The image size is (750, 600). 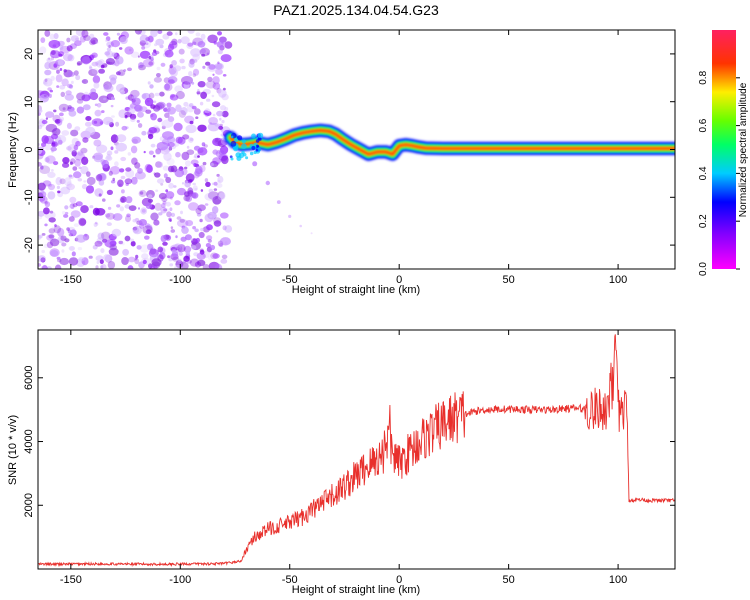 I want to click on x-tick-label: 50, so click(x=509, y=580).